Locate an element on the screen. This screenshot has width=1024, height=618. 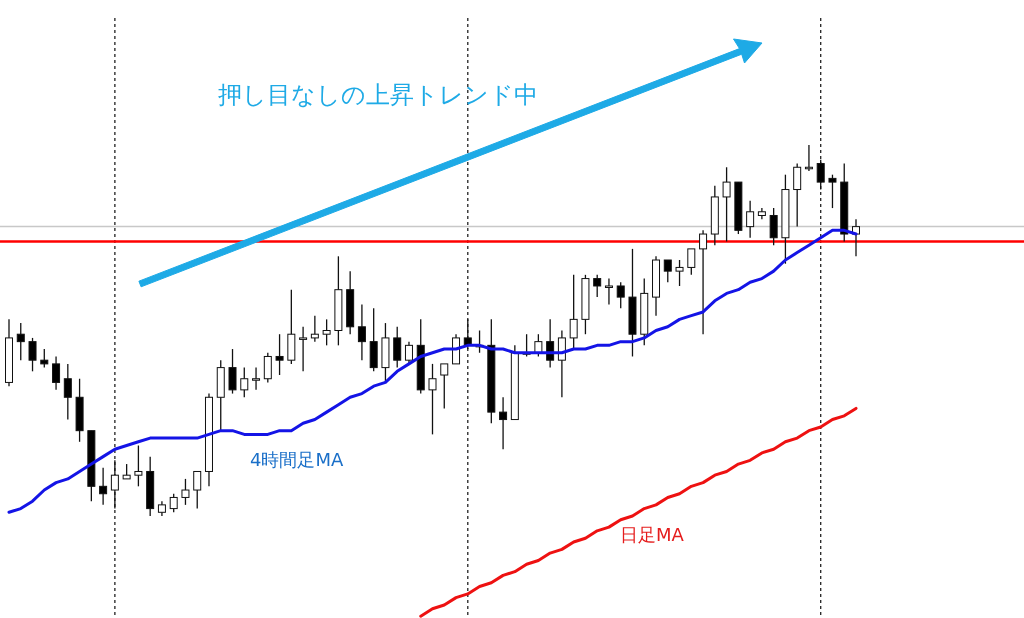
text: 押し目なしの上昇トレンド中 is located at coordinates (378, 95).